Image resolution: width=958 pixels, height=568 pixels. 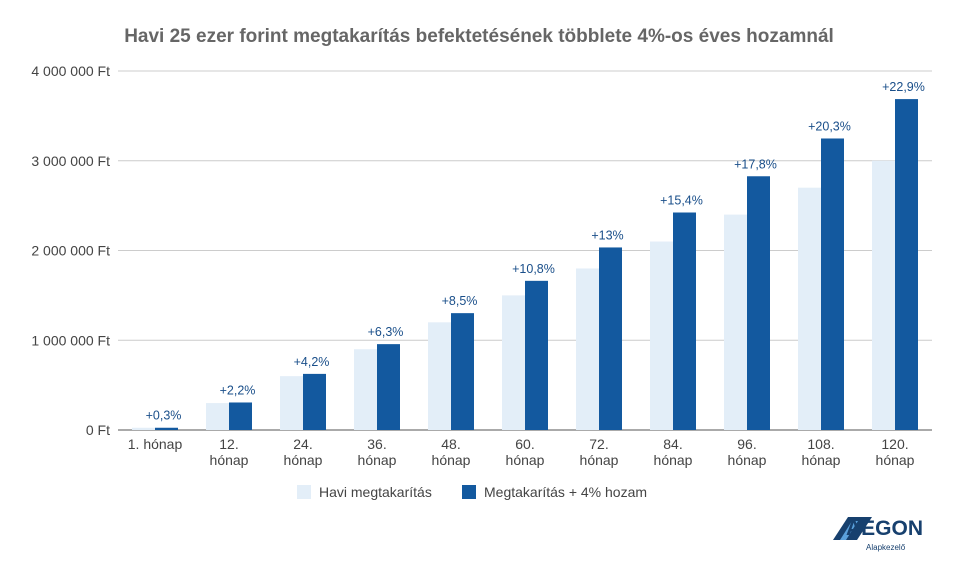 What do you see at coordinates (849, 530) in the screenshot?
I see `aegon-logo-mark-light-icon` at bounding box center [849, 530].